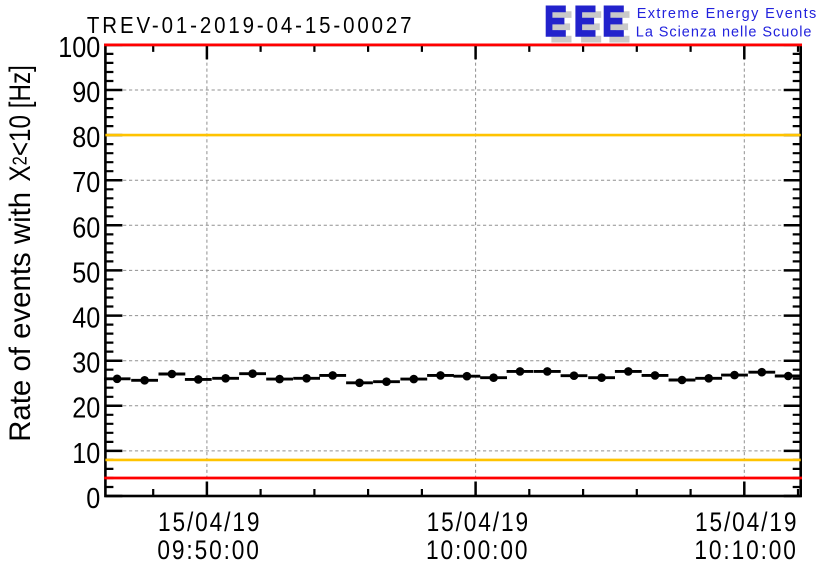  I want to click on svg-text: Rate of events with, so click(20, 317).